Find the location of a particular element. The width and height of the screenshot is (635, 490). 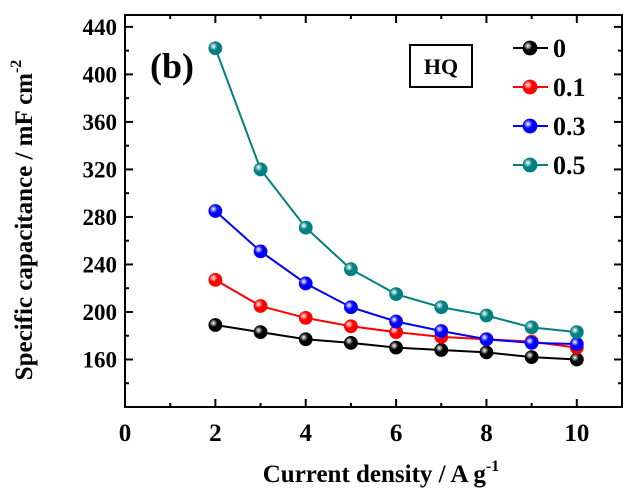

y-tick-label: 360 is located at coordinates (100, 122).